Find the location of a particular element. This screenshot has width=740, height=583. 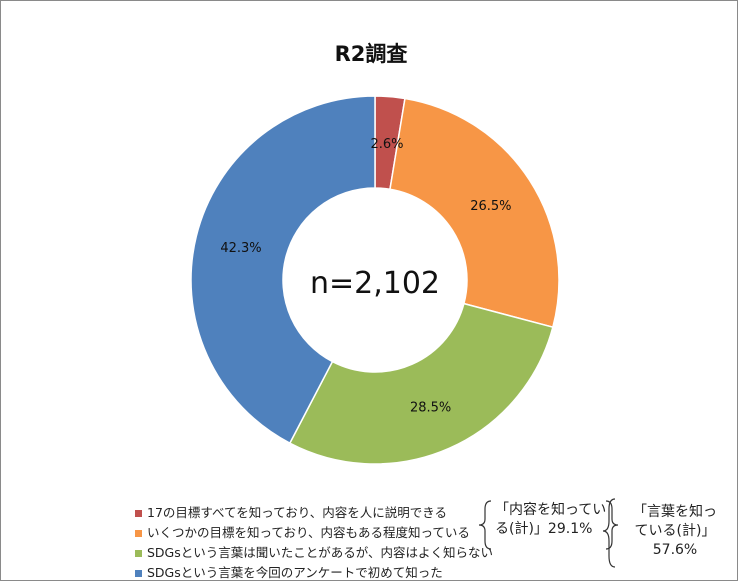

brace-left is located at coordinates (485, 525).